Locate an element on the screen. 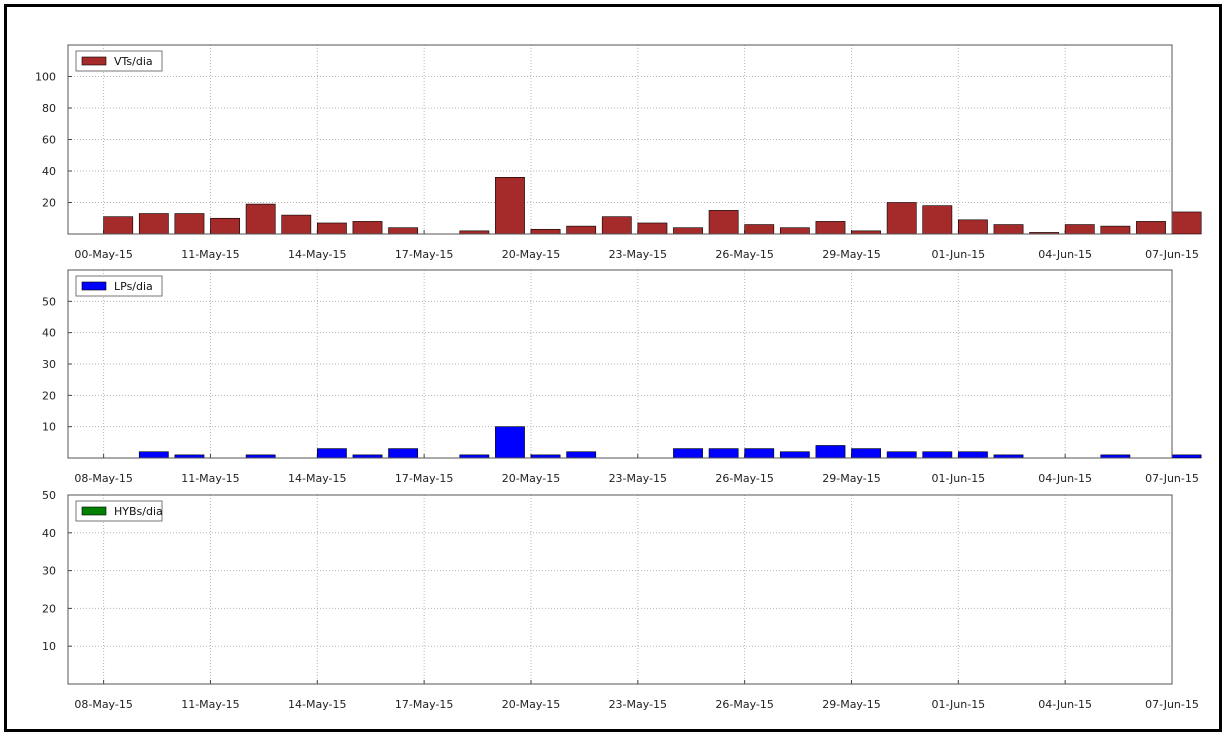 This screenshot has width=1228, height=736. legend-label: LPs/dia is located at coordinates (133, 286).